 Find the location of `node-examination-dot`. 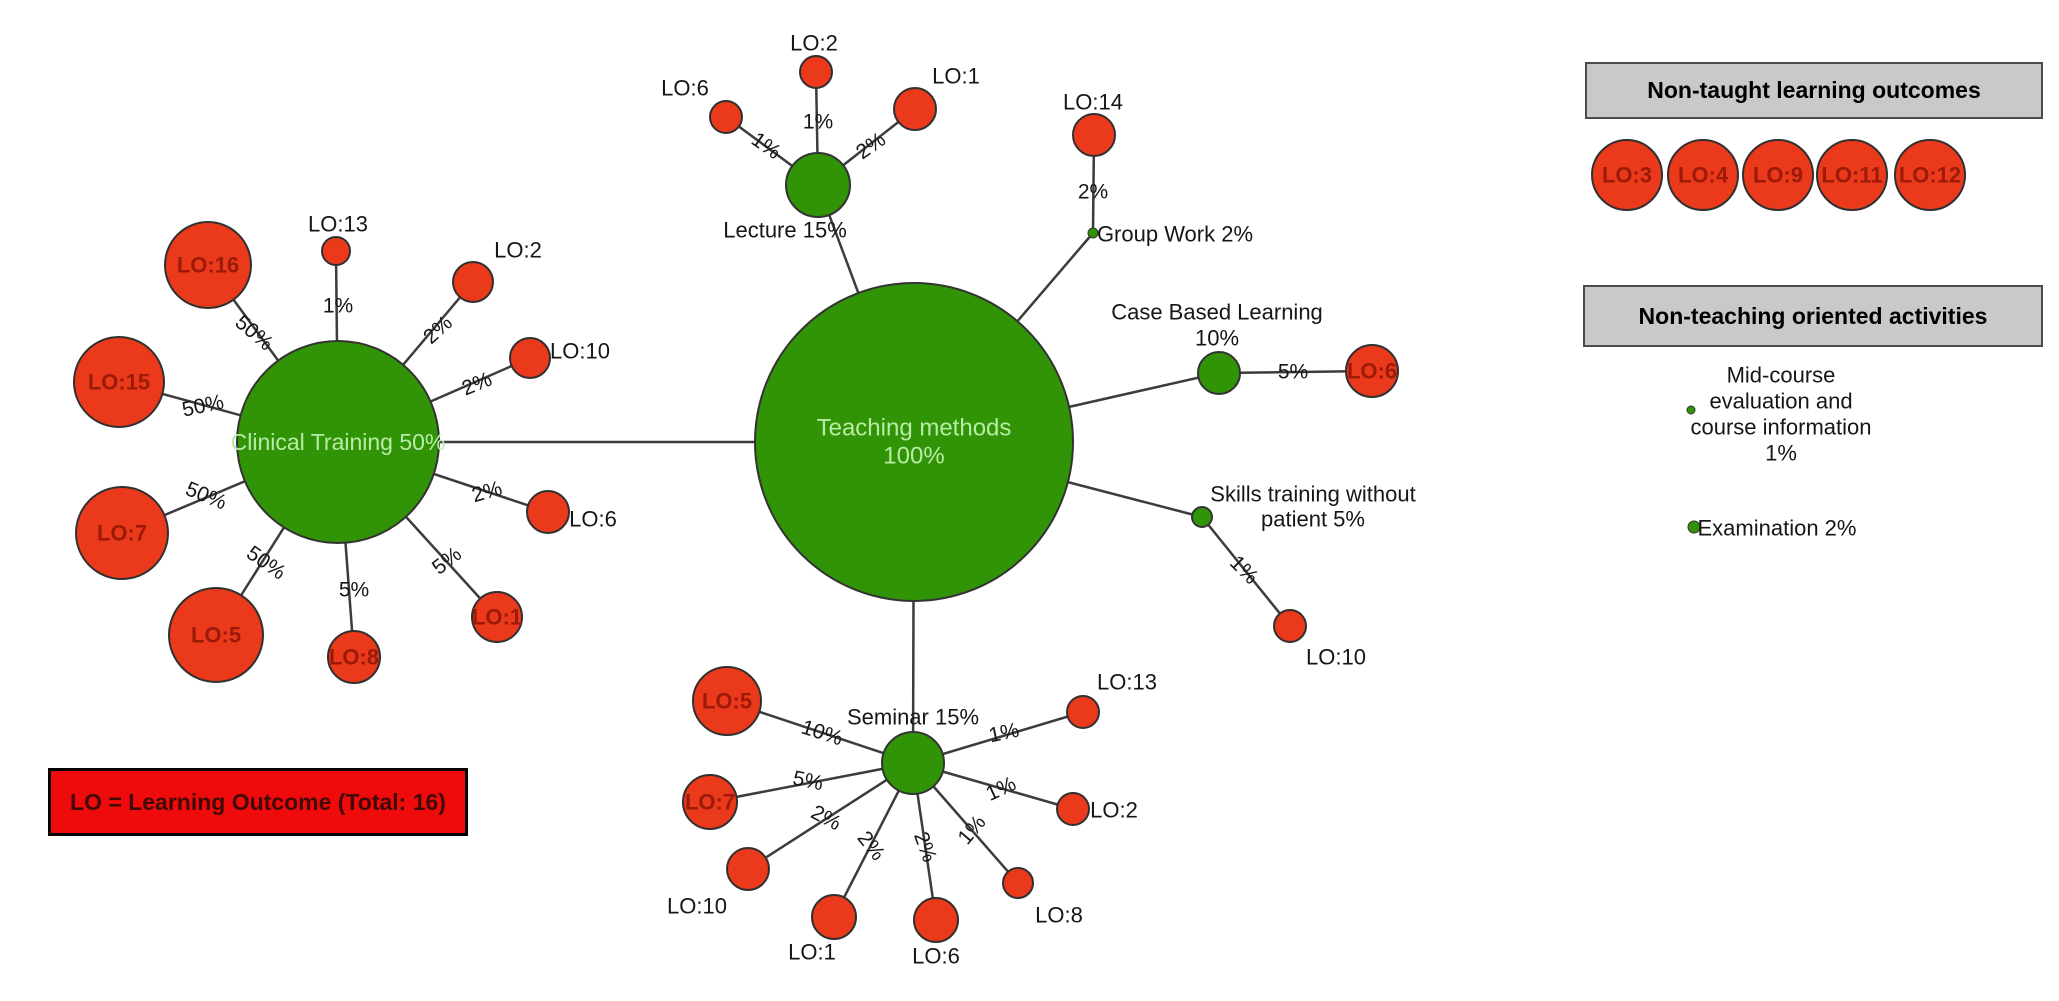

node-examination-dot is located at coordinates (1694, 527).